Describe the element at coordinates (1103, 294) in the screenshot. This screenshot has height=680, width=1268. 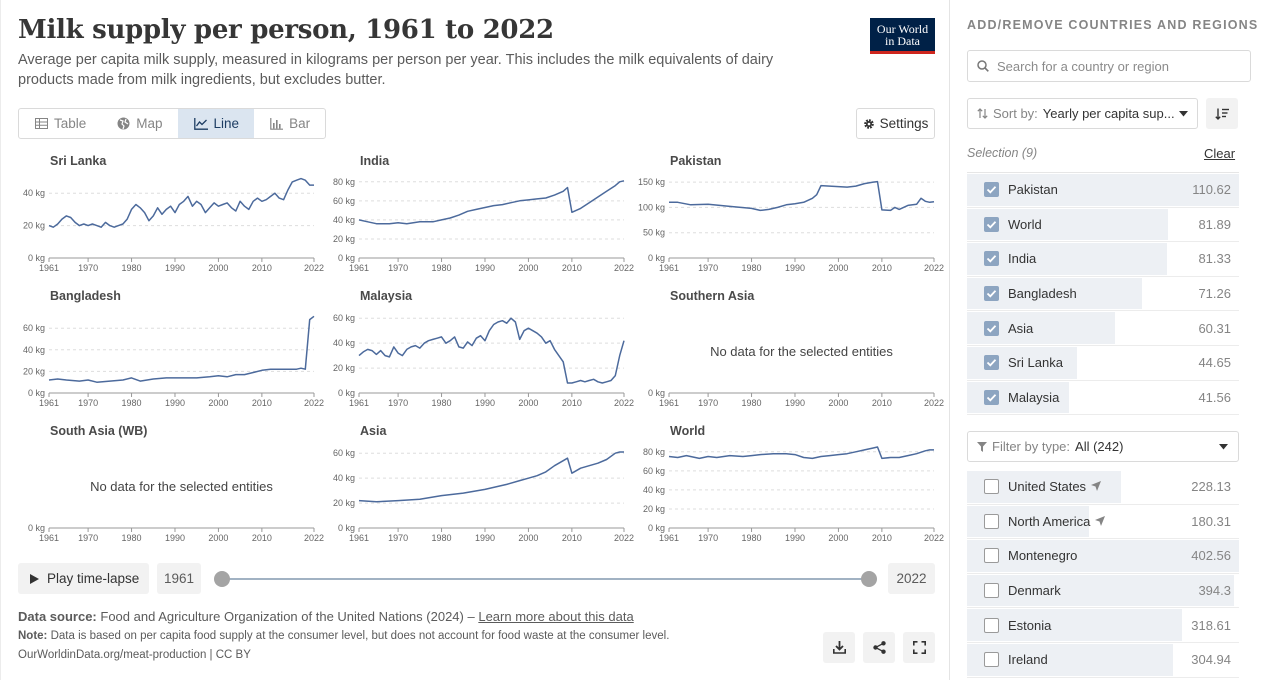
I see `entity-row: Bangladesh 71.26` at that location.